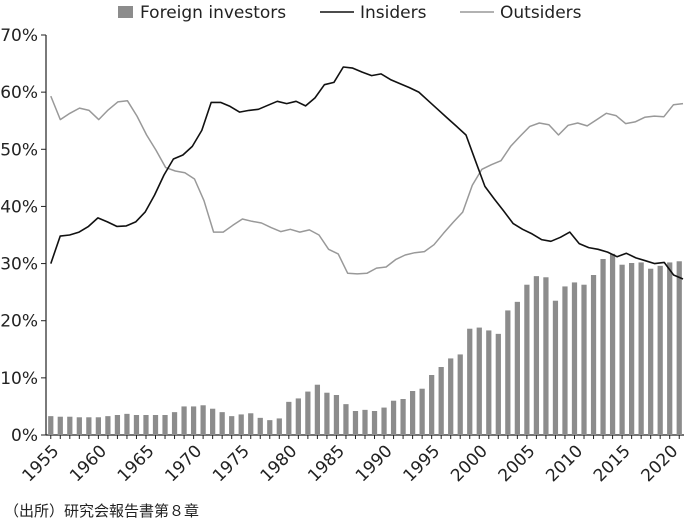  Describe the element at coordinates (421, 463) in the screenshot. I see `x-tick-label: 1995` at that location.